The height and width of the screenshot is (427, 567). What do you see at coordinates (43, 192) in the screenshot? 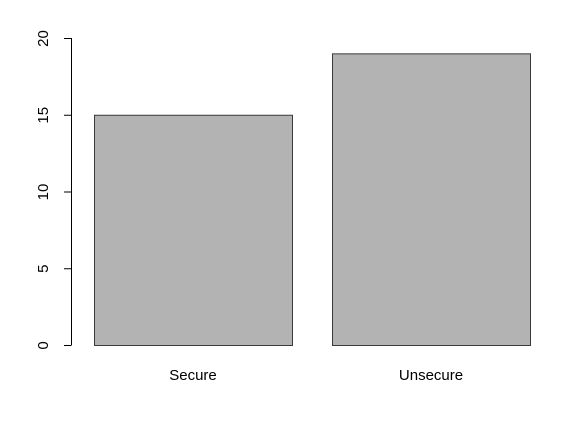
I see `y-tick-label-10: 10` at bounding box center [43, 192].